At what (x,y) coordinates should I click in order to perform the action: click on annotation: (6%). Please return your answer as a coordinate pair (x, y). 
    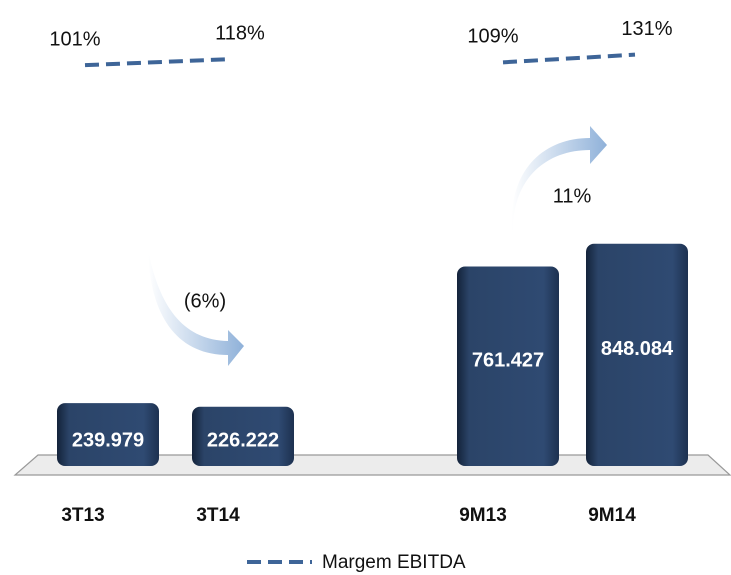
    Looking at the image, I should click on (205, 301).